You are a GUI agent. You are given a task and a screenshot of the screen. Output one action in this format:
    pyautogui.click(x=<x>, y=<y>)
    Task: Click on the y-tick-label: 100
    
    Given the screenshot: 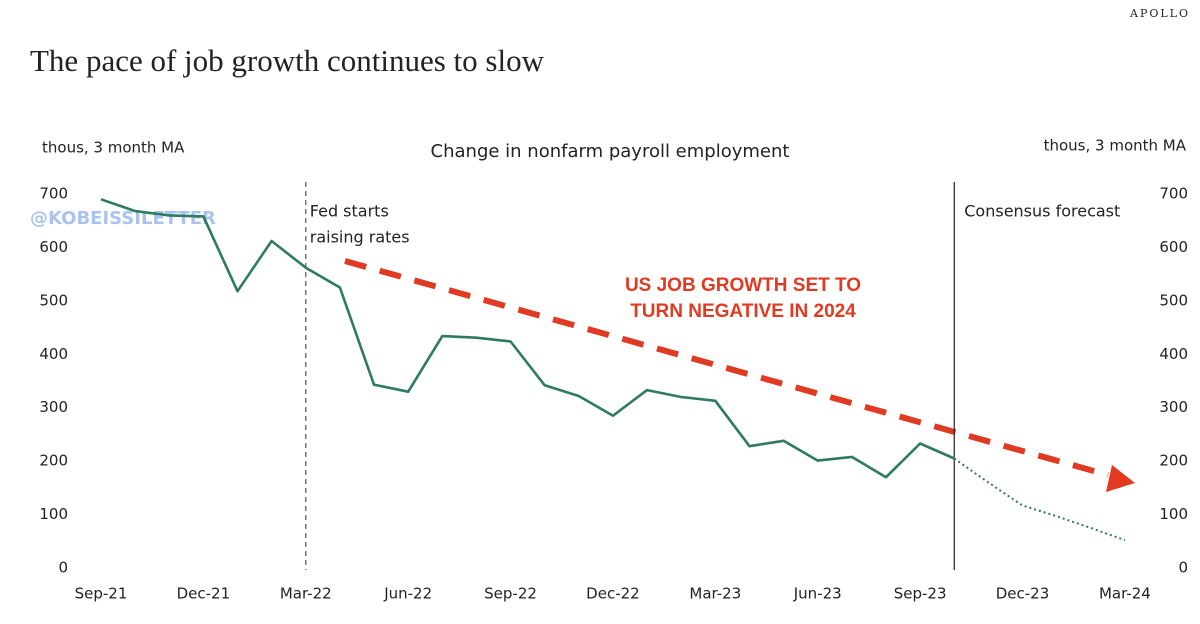 What is the action you would take?
    pyautogui.click(x=53, y=514)
    